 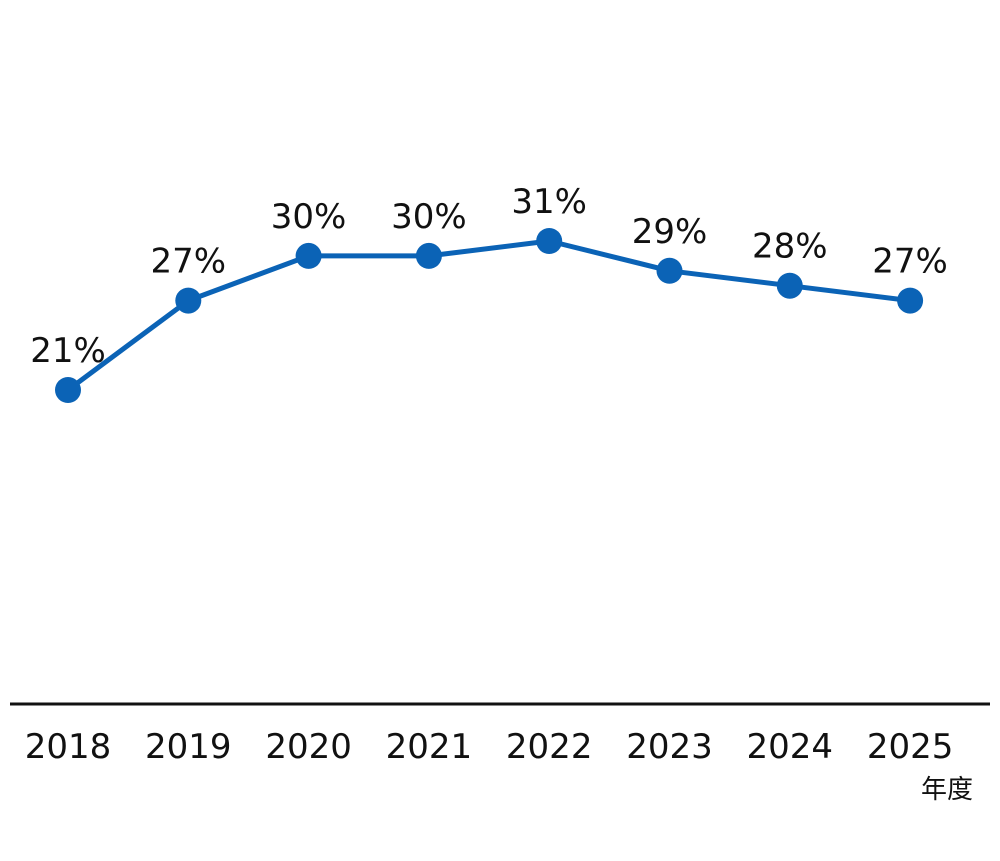 I want to click on data-label-2023: 29%, so click(x=670, y=232).